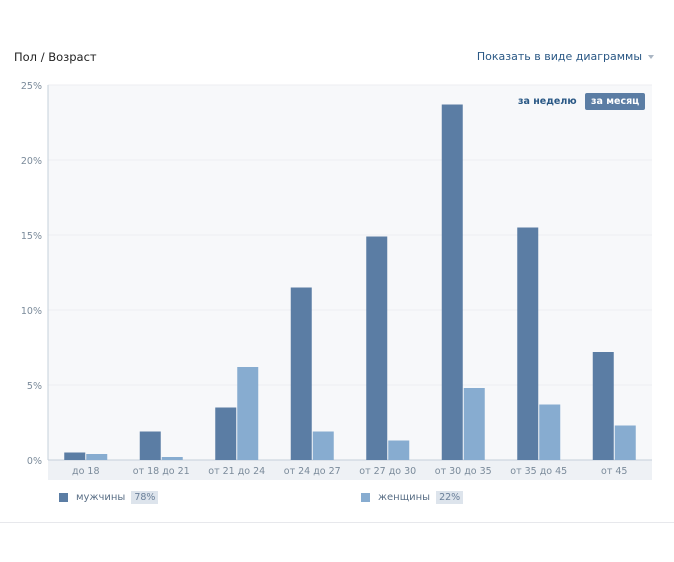 The width and height of the screenshot is (674, 562). I want to click on legend-women-swatch, so click(365, 497).